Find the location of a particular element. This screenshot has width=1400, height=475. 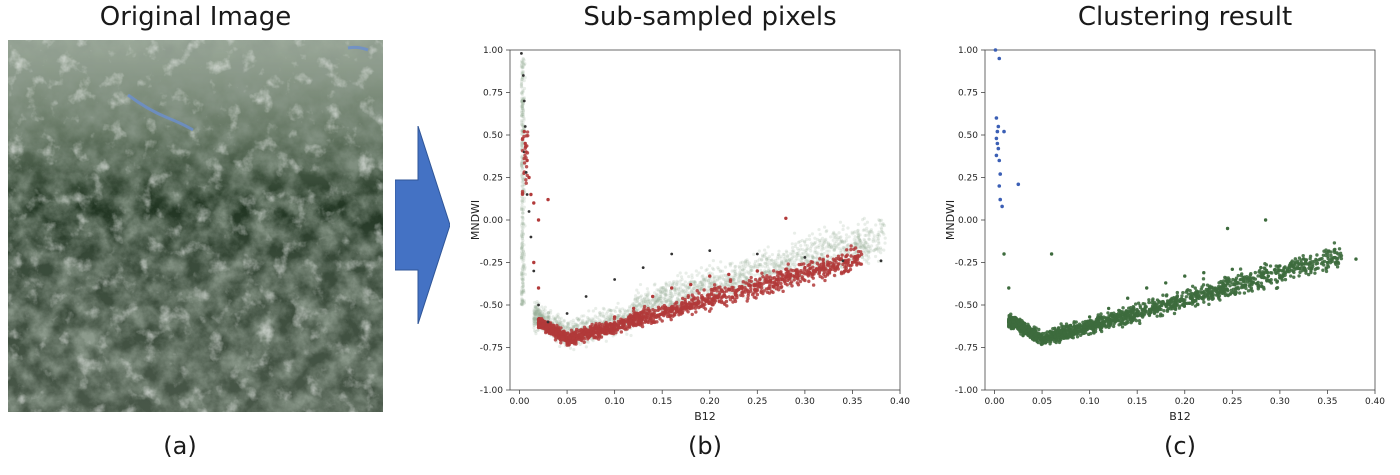

x-tick-label: 0.20 is located at coordinates (1185, 402).